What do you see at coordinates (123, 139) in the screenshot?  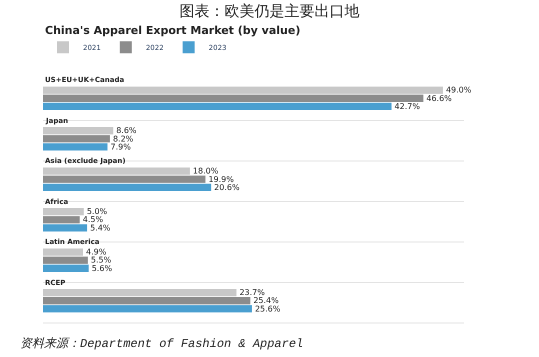 I see `data-label: 8.2%` at bounding box center [123, 139].